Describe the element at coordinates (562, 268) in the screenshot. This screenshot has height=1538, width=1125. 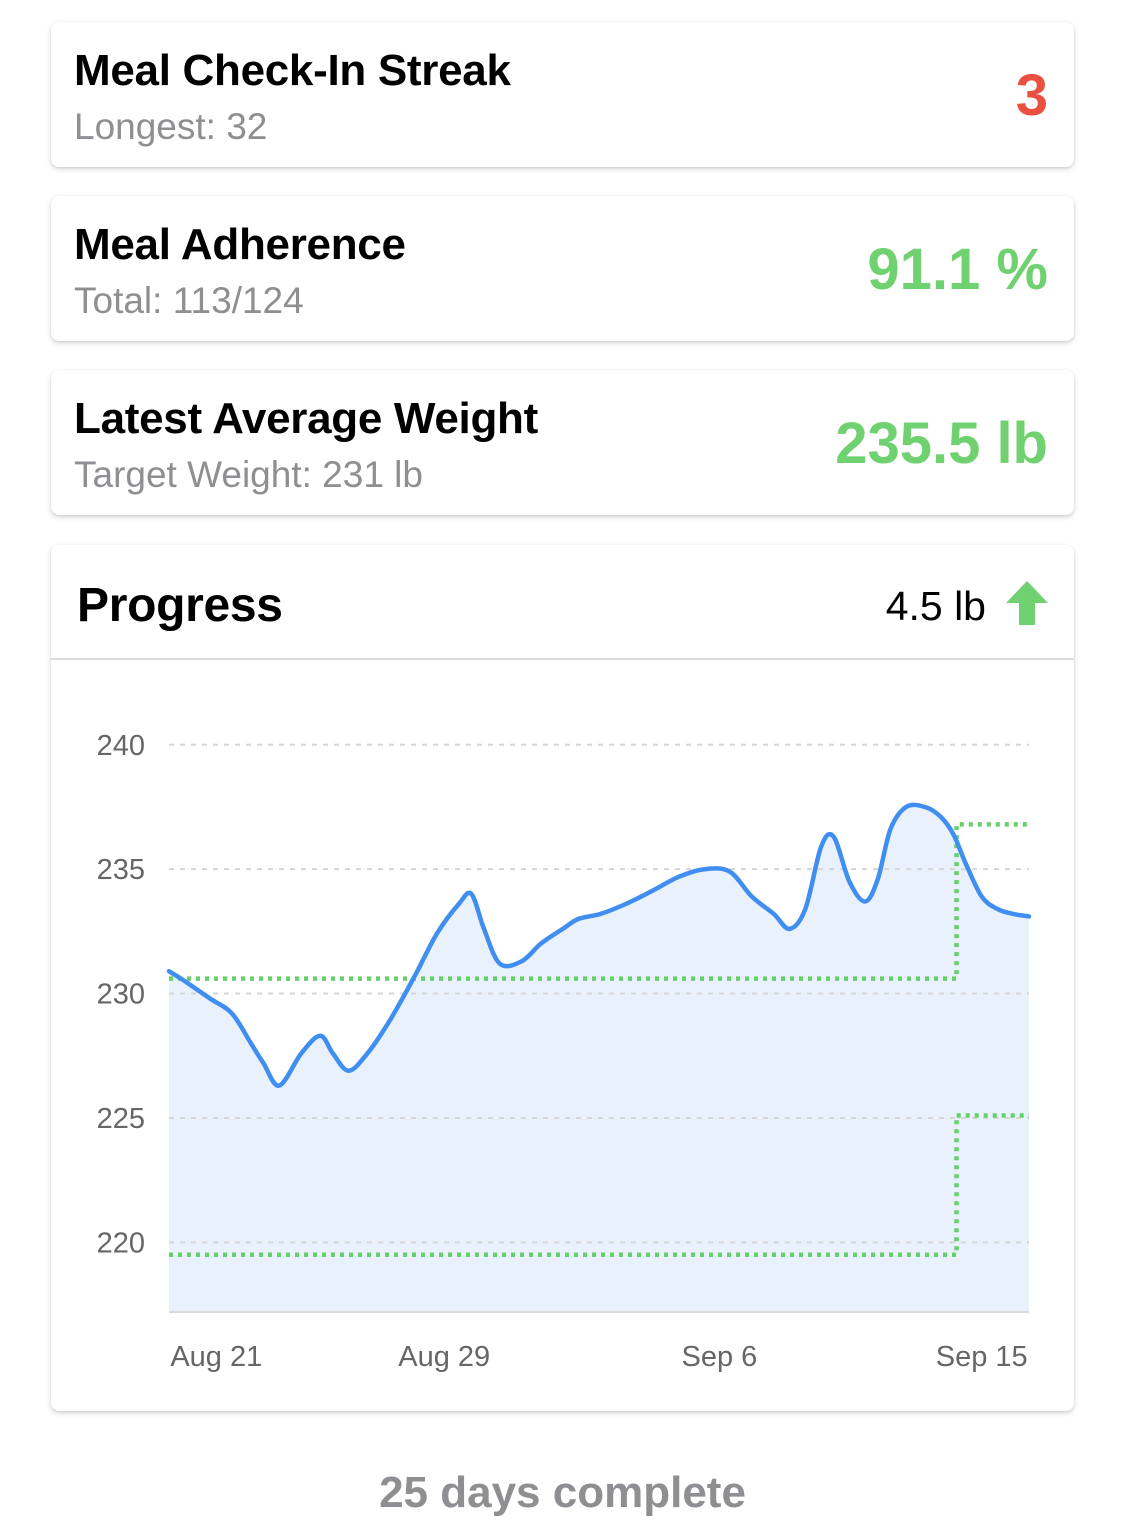
I see `adherence-card: Meal Adherence Total: 113/124 91.1 %` at that location.